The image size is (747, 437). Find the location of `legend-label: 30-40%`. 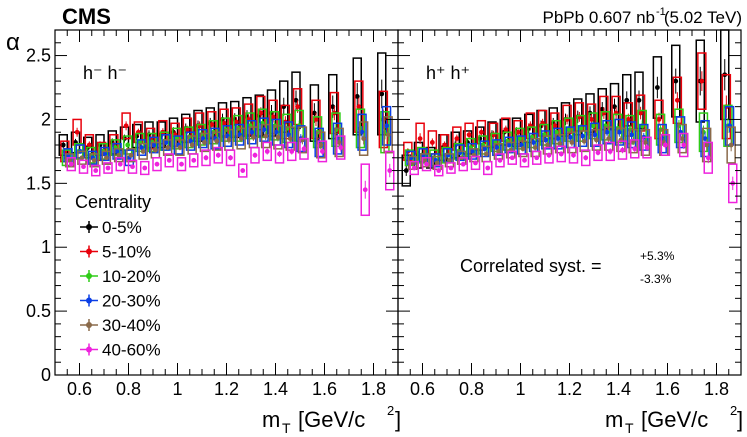

legend-label: 30-40% is located at coordinates (131, 325).